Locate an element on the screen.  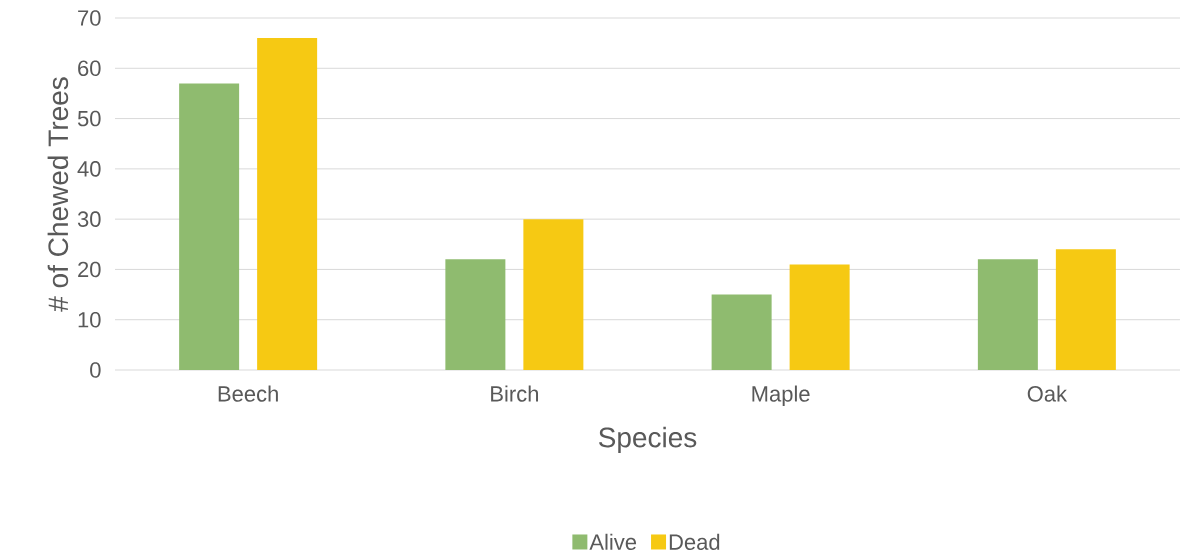
x-tick-label: Beech is located at coordinates (248, 393).